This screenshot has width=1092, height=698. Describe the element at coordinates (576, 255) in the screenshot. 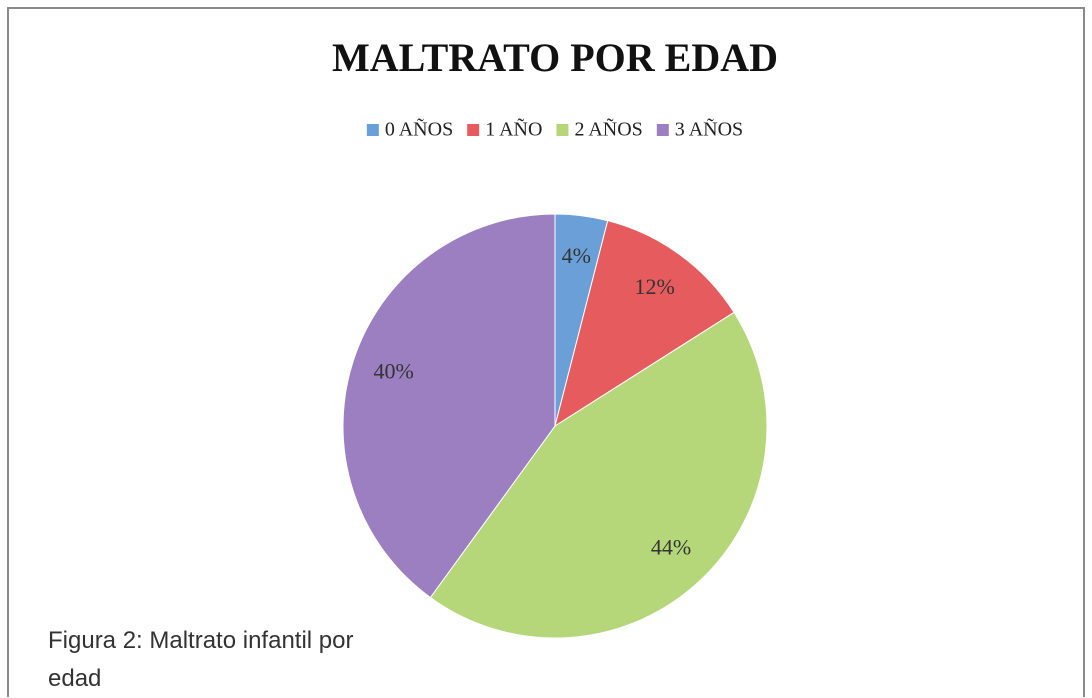

I see `data-label: 4%` at that location.